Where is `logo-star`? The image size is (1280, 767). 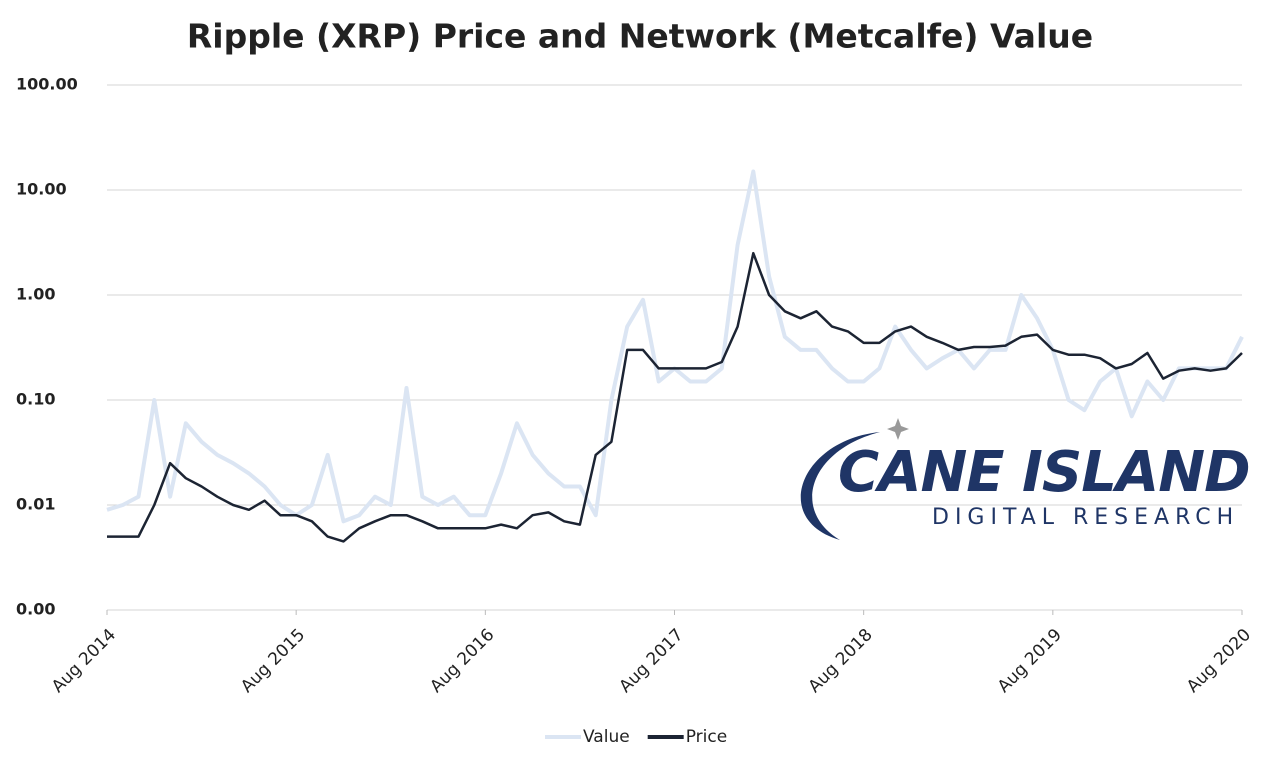 logo-star is located at coordinates (898, 429).